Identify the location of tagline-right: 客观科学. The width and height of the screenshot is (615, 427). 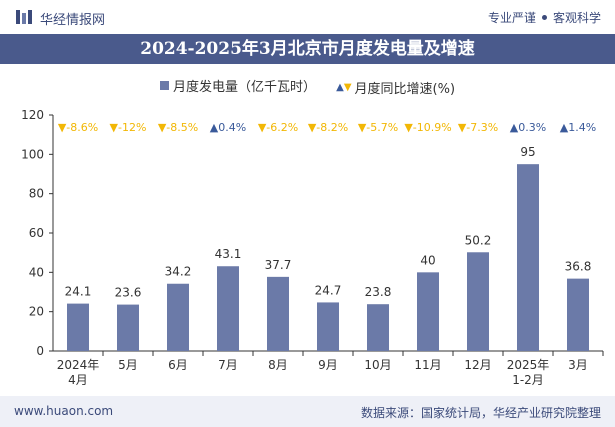
(576, 18).